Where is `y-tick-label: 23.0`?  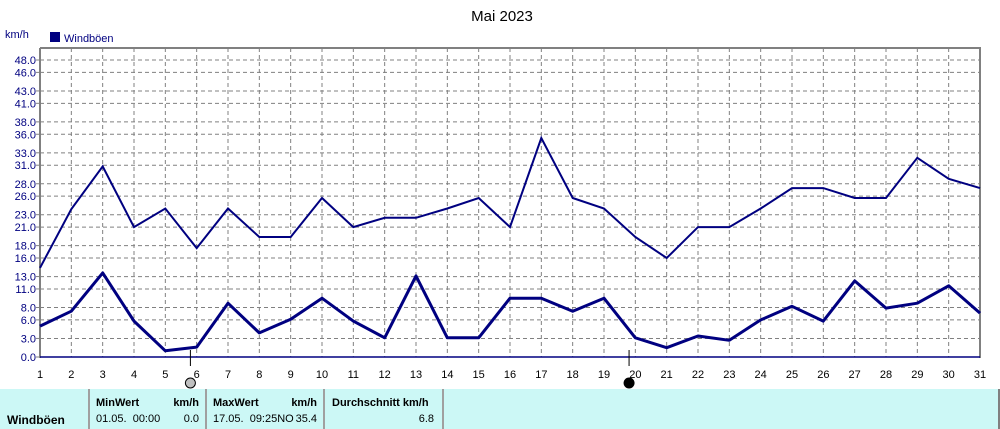
y-tick-label: 23.0 is located at coordinates (25, 216).